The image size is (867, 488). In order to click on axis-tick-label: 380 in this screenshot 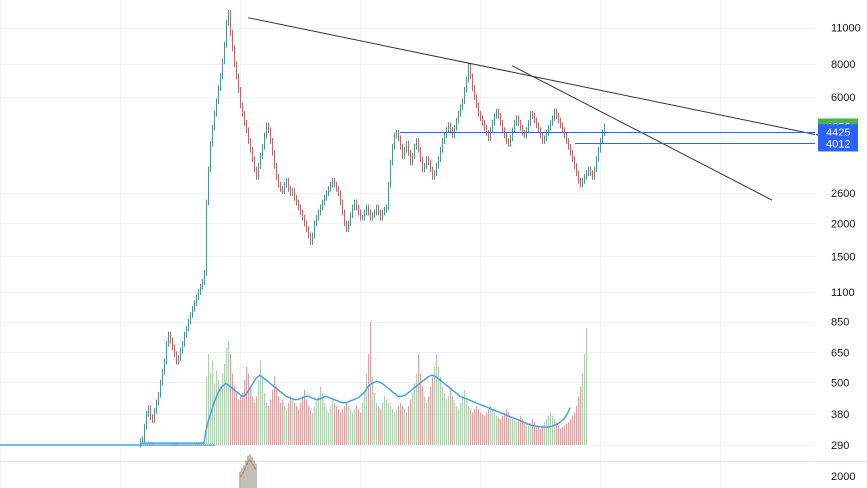, I will do `click(840, 415)`.